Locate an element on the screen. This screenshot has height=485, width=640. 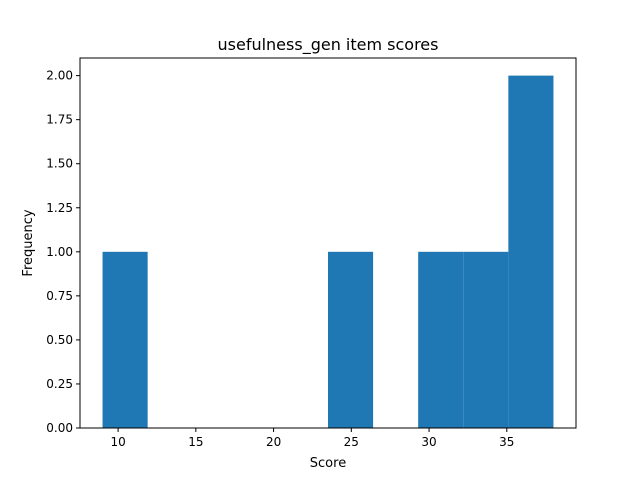
x-tick-label: 10 is located at coordinates (117, 442).